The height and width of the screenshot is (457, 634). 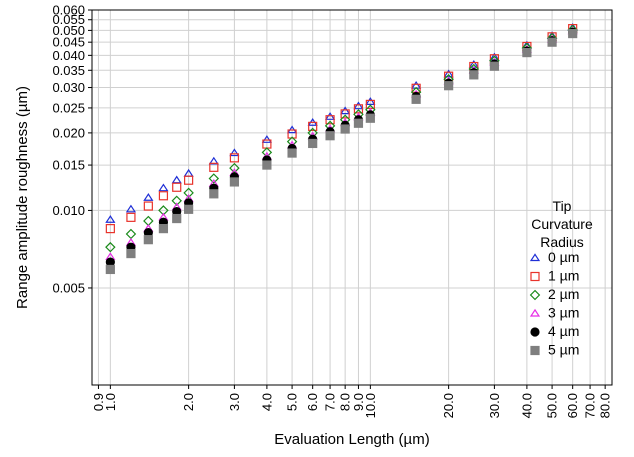 What do you see at coordinates (188, 402) in the screenshot?
I see `x-tick-label: 2.0` at bounding box center [188, 402].